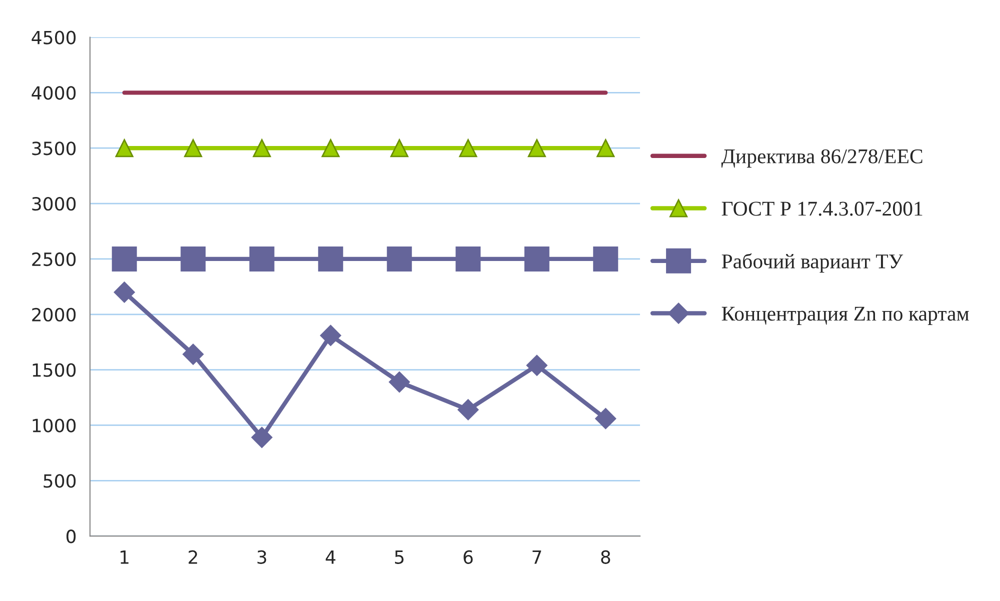 Image resolution: width=1000 pixels, height=601 pixels. I want to click on y-tick-label: 3500, so click(54, 149).